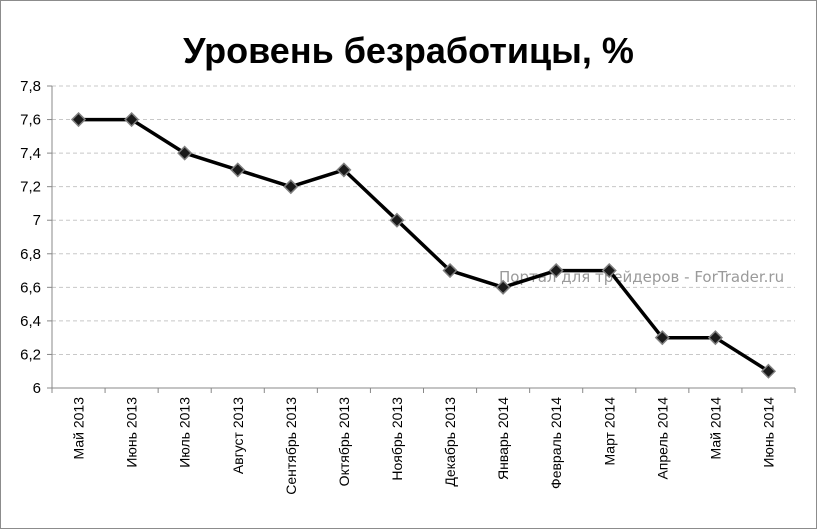  What do you see at coordinates (768, 432) in the screenshot?
I see `x-tick-label: Июнь 2014` at bounding box center [768, 432].